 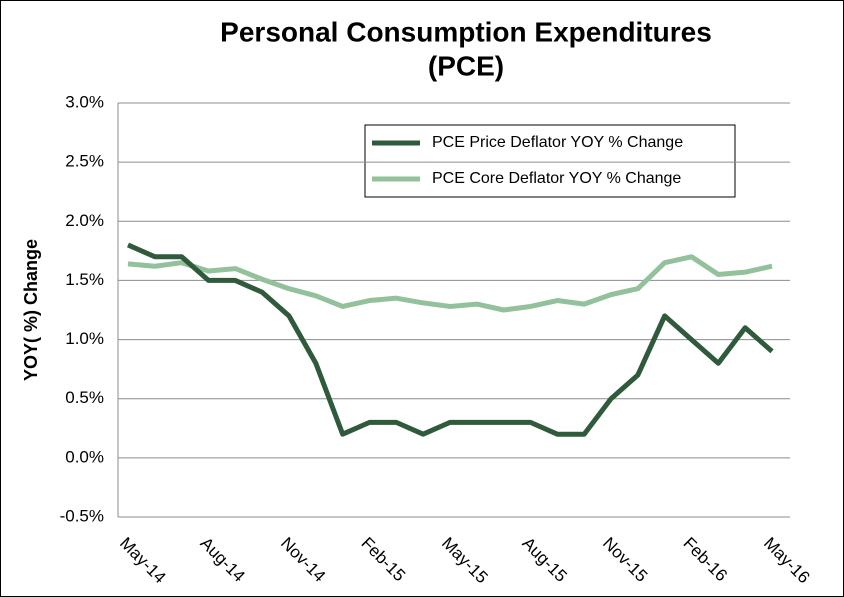 I want to click on y-tick-label: 2.0%, so click(x=84, y=220).